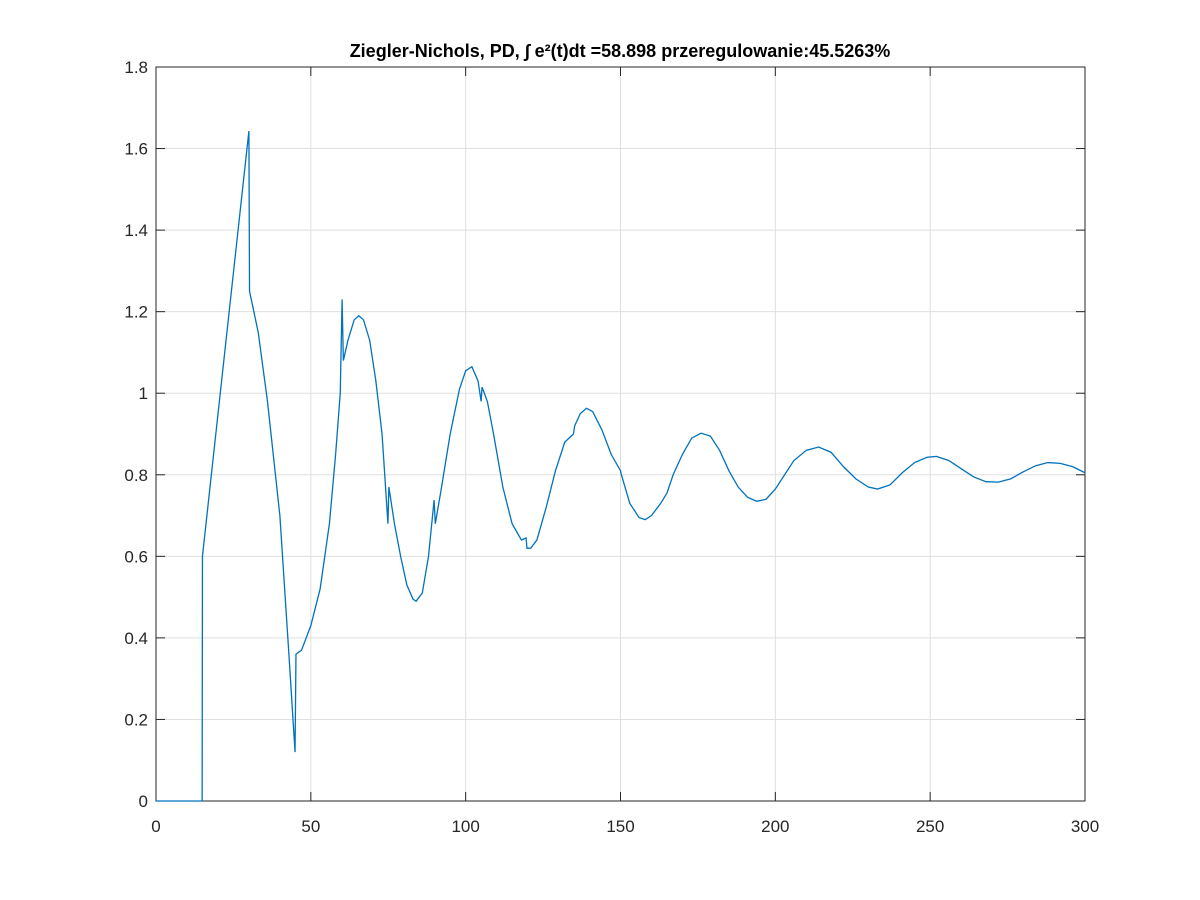  What do you see at coordinates (143, 393) in the screenshot?
I see `y-tick-label: 1` at bounding box center [143, 393].